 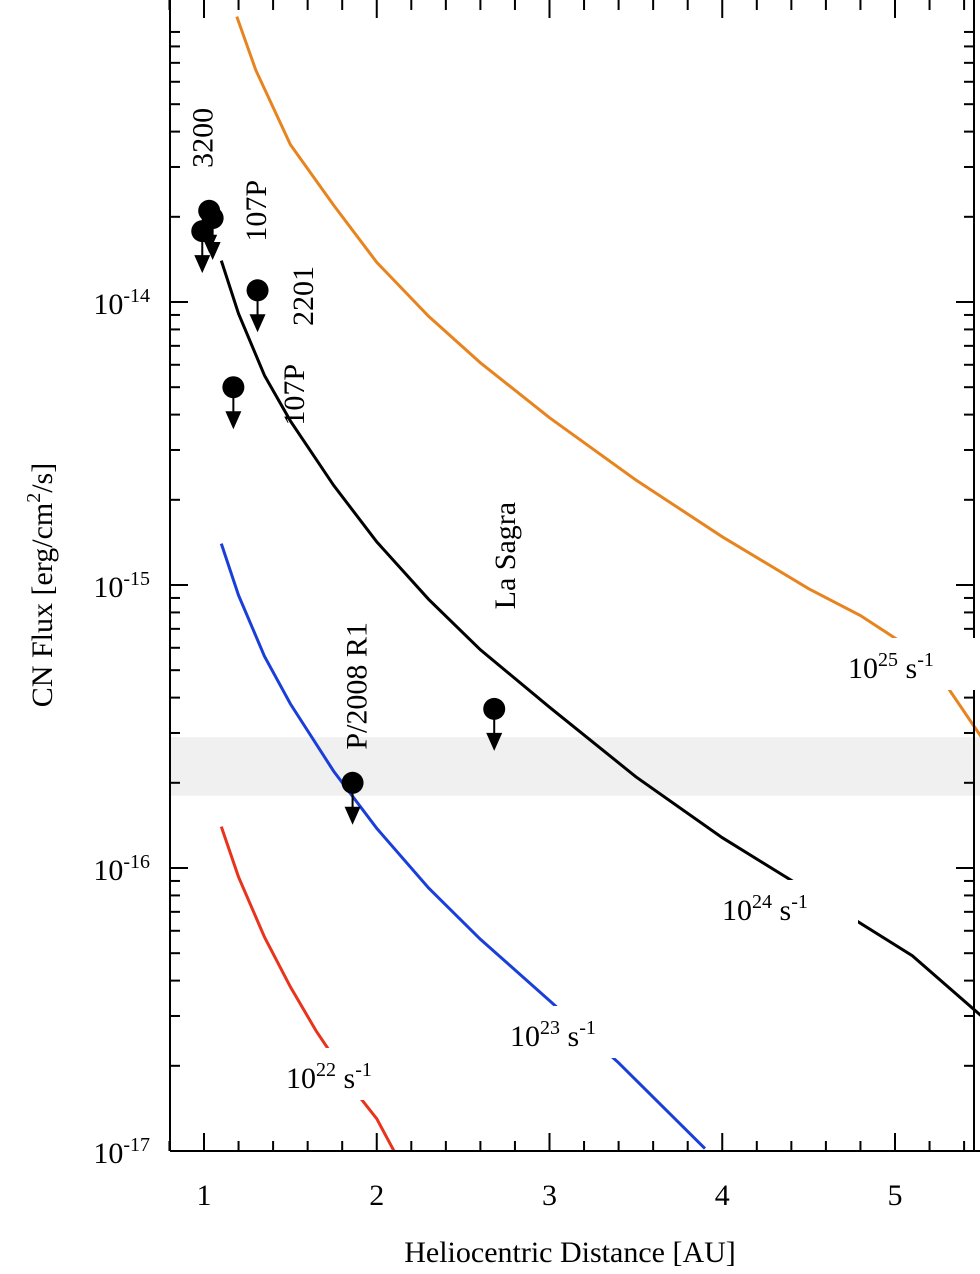 What do you see at coordinates (553, 1035) in the screenshot?
I see `series-label-23: 1023 s-1` at bounding box center [553, 1035].